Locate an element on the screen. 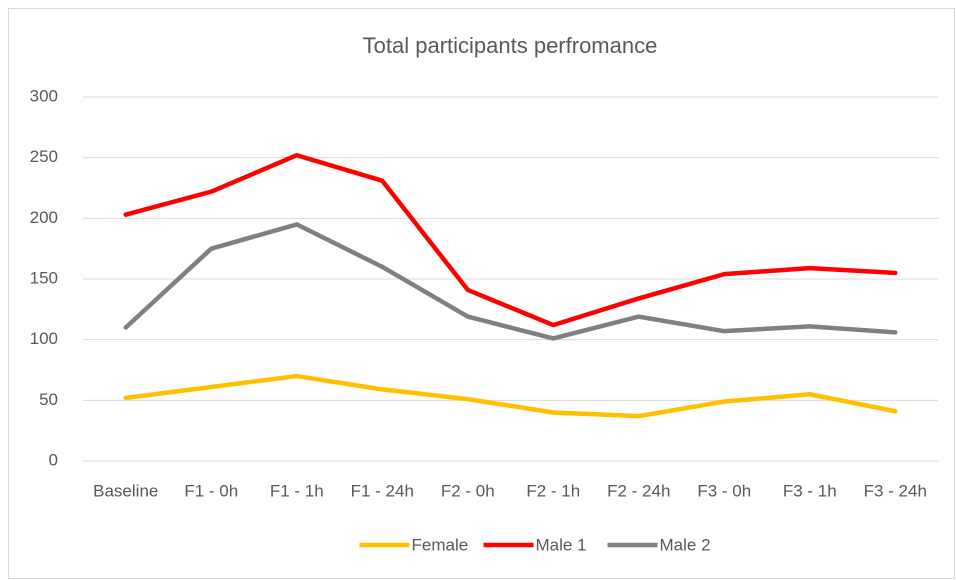 This screenshot has height=580, width=956. x-tick-label: F1 - 24h is located at coordinates (382, 490).